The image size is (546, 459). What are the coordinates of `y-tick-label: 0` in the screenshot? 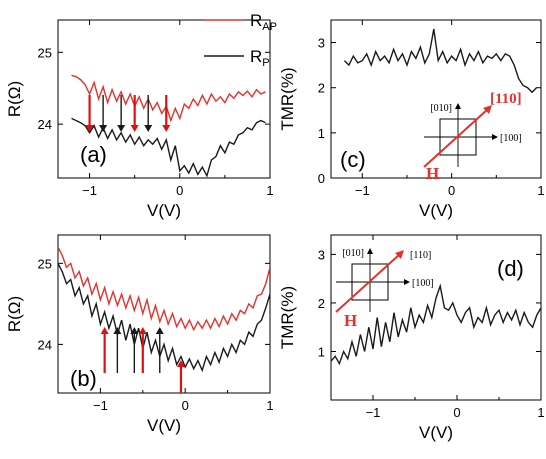 It's located at (321, 178).